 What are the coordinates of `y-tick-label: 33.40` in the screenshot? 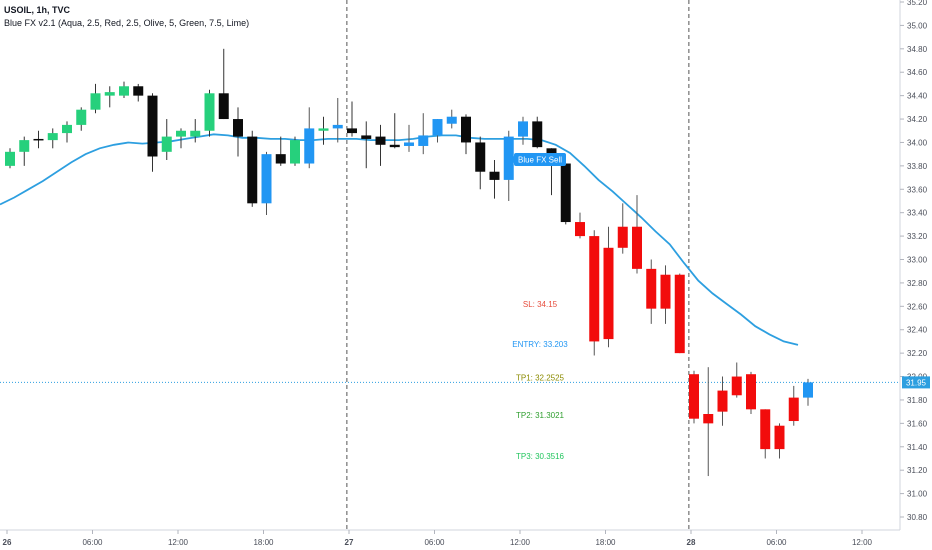 It's located at (917, 213).